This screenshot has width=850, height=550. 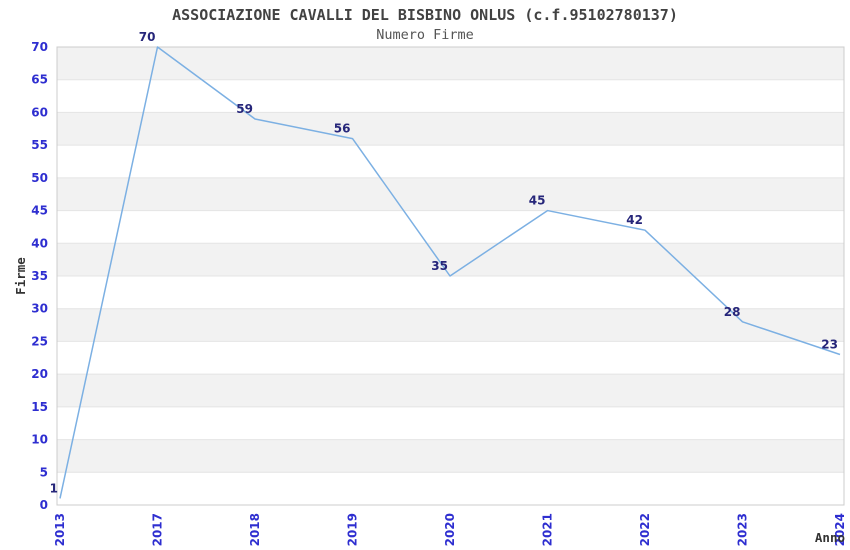 I want to click on data-point-label: 42, so click(x=634, y=220).